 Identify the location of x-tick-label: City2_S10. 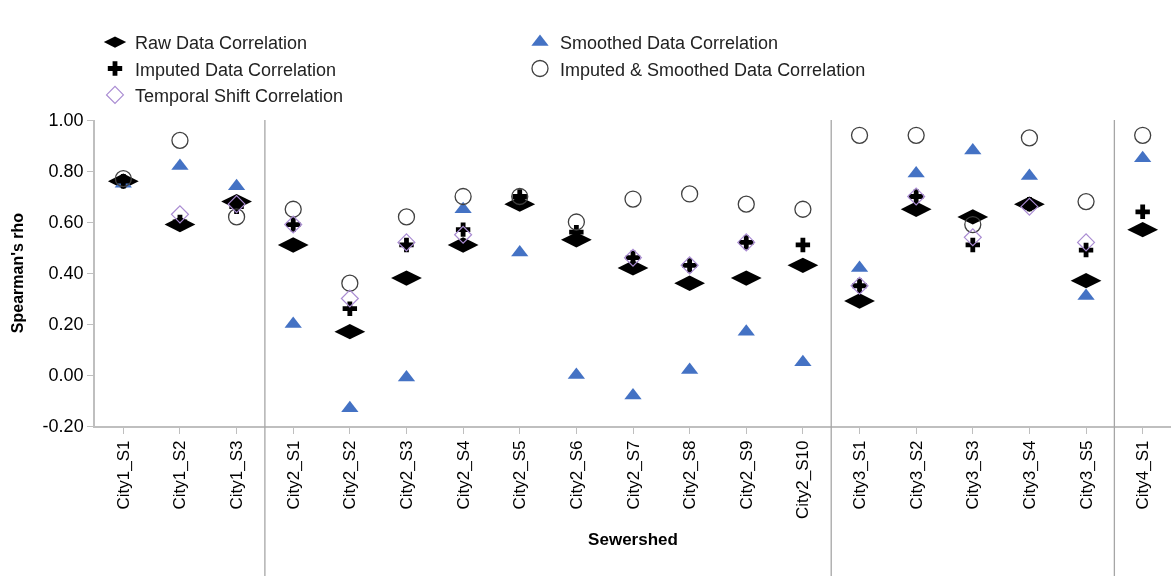
(803, 479).